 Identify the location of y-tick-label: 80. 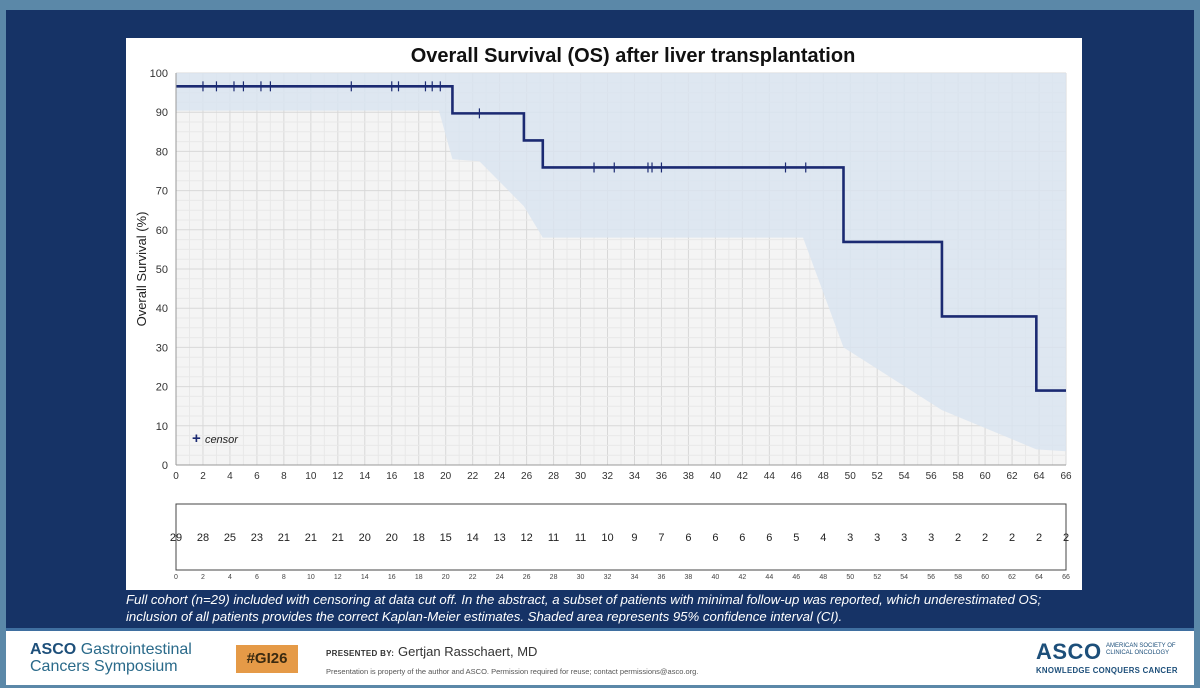
(162, 152).